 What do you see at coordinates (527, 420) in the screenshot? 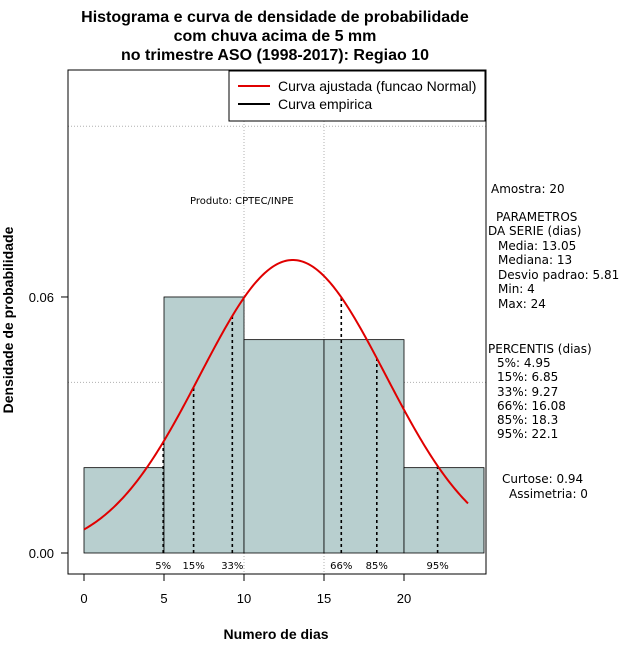
I see `stat-p85: 85%: 18.3` at bounding box center [527, 420].